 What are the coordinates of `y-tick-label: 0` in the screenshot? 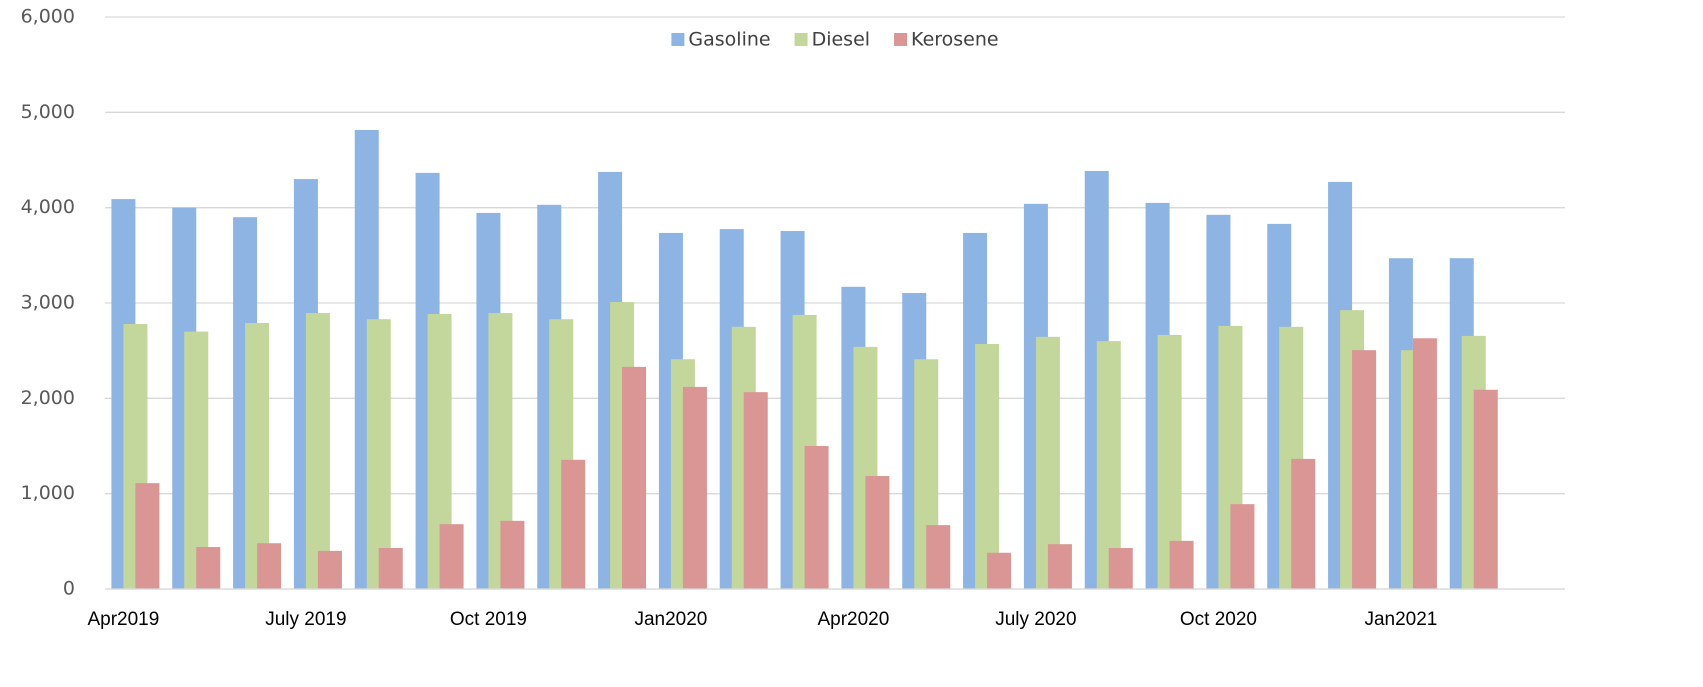 It's located at (69, 589).